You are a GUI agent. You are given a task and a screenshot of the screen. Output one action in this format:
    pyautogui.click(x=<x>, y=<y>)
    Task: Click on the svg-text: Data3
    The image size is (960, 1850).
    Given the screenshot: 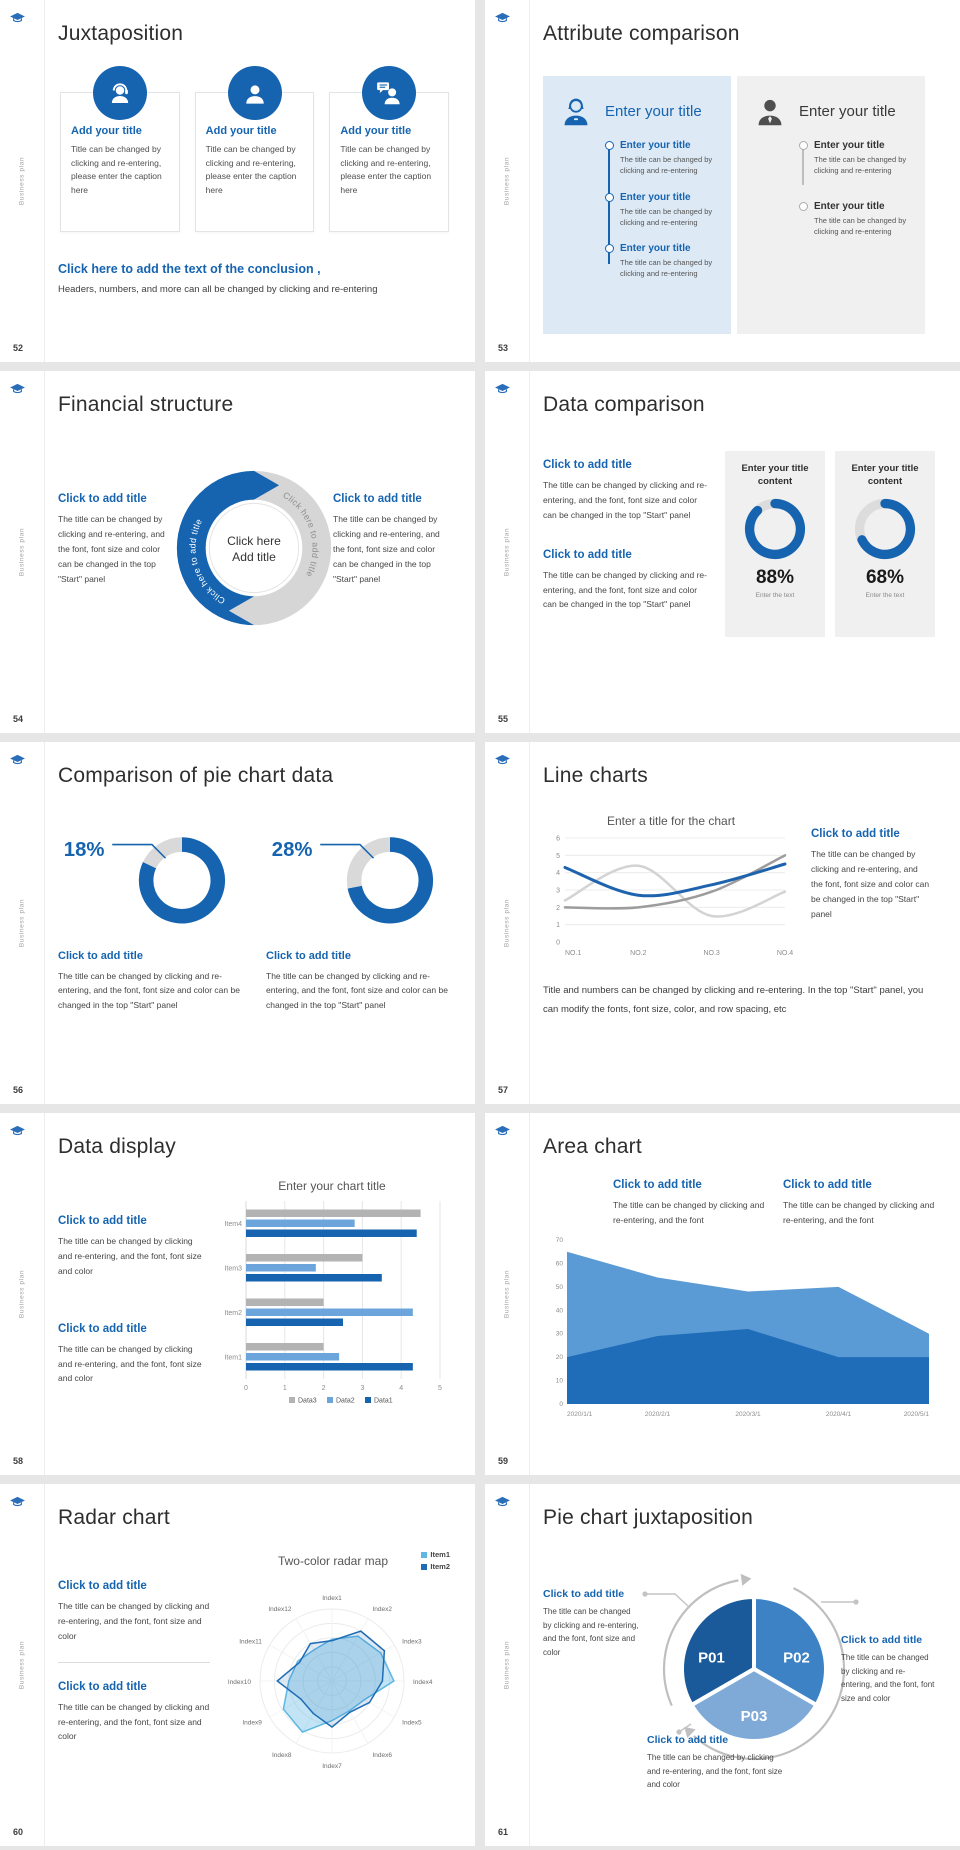 What is the action you would take?
    pyautogui.click(x=307, y=1401)
    